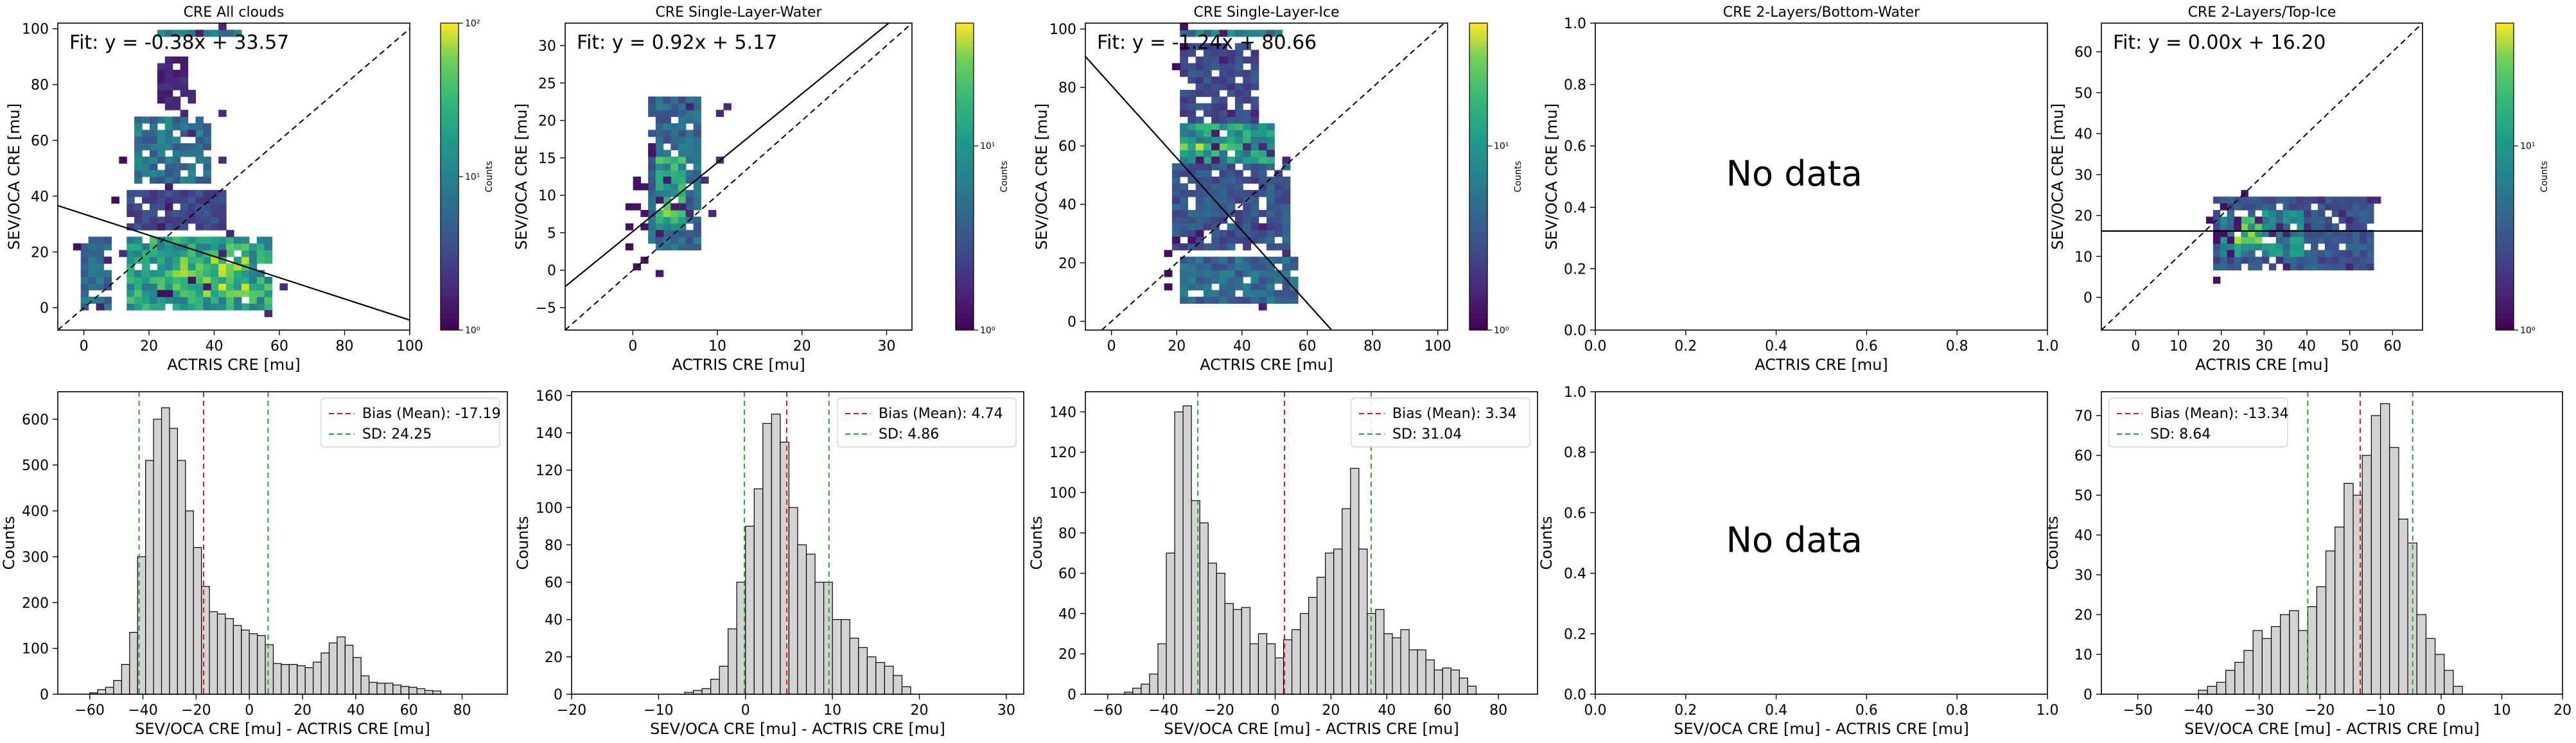 The width and height of the screenshot is (2576, 743). I want to click on x-axis-label: ACTRIS CRE [mu], so click(738, 365).